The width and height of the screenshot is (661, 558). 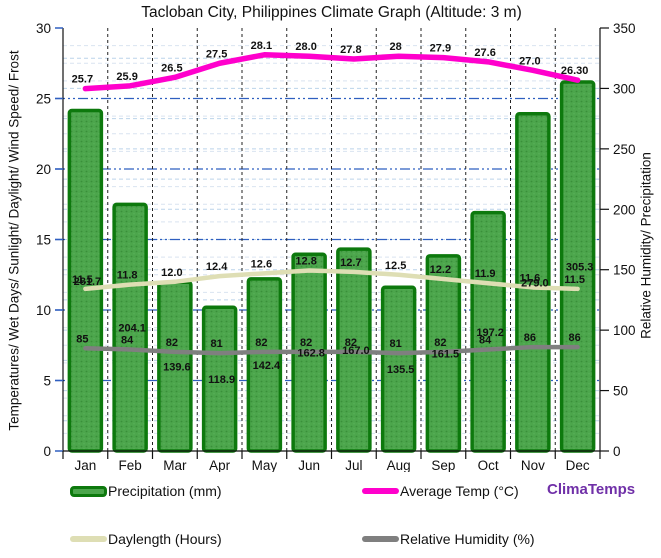 What do you see at coordinates (82, 80) in the screenshot?
I see `average-temp-c--value-label: 25.7` at bounding box center [82, 80].